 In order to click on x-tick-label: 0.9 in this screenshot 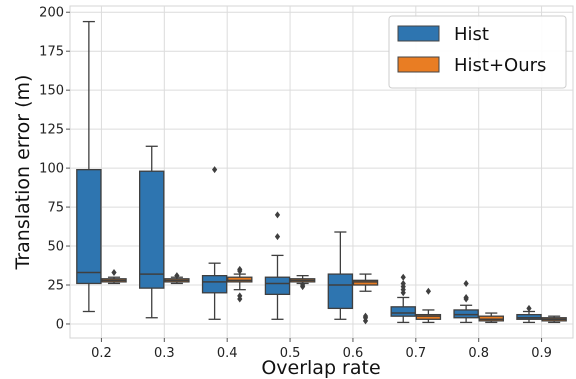, I will do `click(541, 353)`.